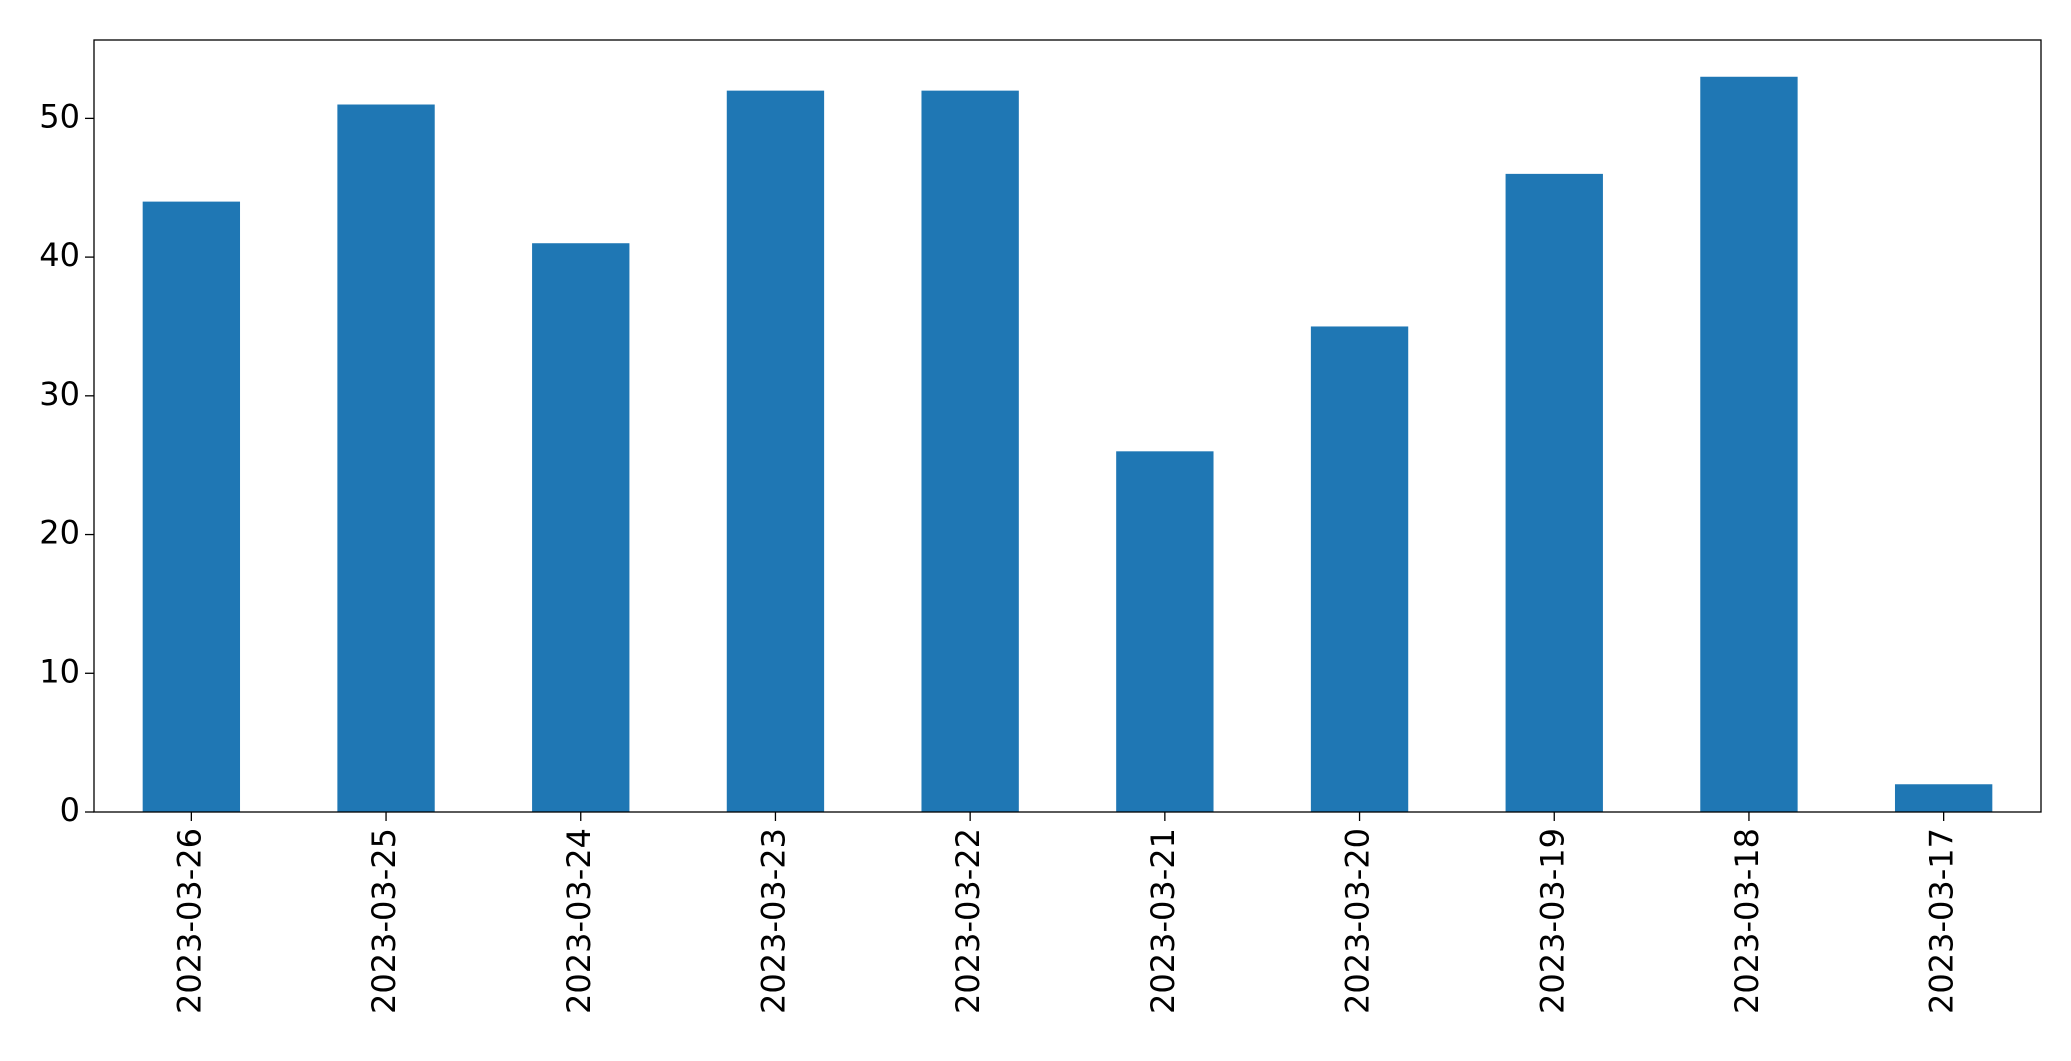 This screenshot has height=1061, width=2071. I want to click on y-tick-label: 40, so click(59, 255).